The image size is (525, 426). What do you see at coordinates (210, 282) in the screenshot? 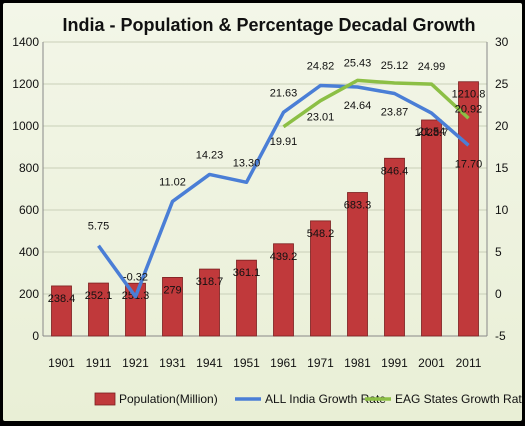
I see `population-data-label: 318.7` at bounding box center [210, 282].